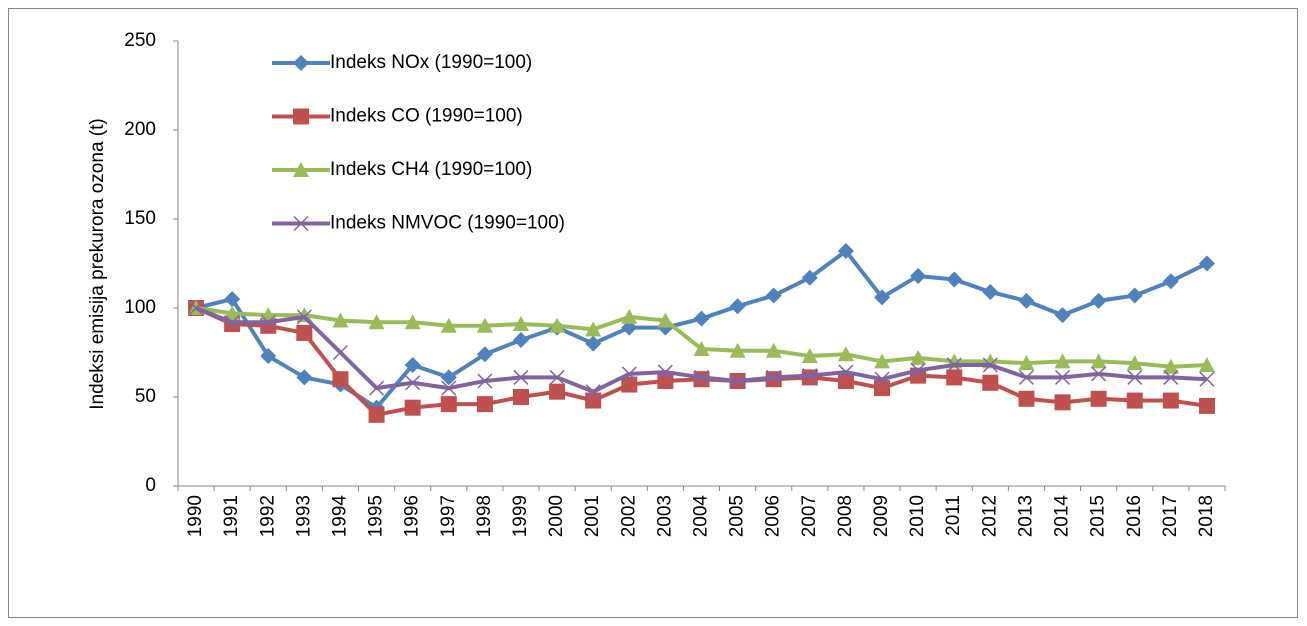  What do you see at coordinates (1170, 516) in the screenshot?
I see `x-tick-label: 2017` at bounding box center [1170, 516].